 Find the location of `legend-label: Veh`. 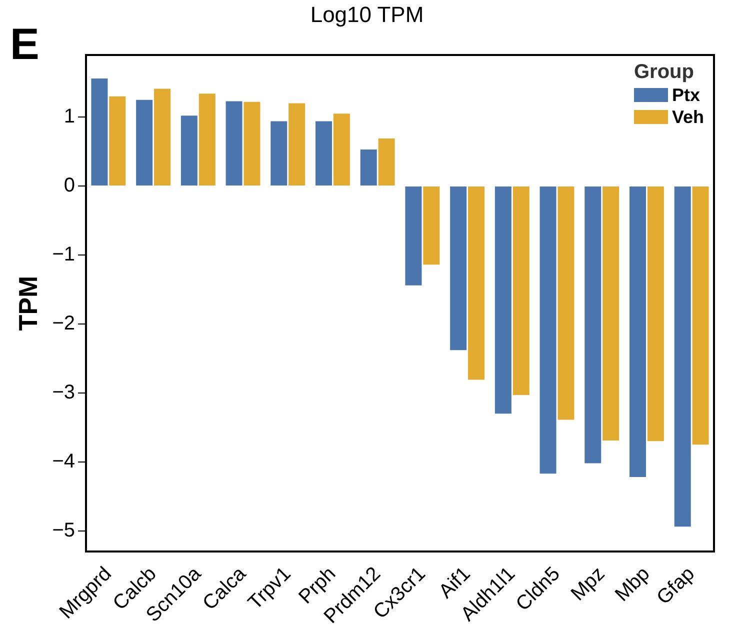

legend-label: Veh is located at coordinates (688, 117).